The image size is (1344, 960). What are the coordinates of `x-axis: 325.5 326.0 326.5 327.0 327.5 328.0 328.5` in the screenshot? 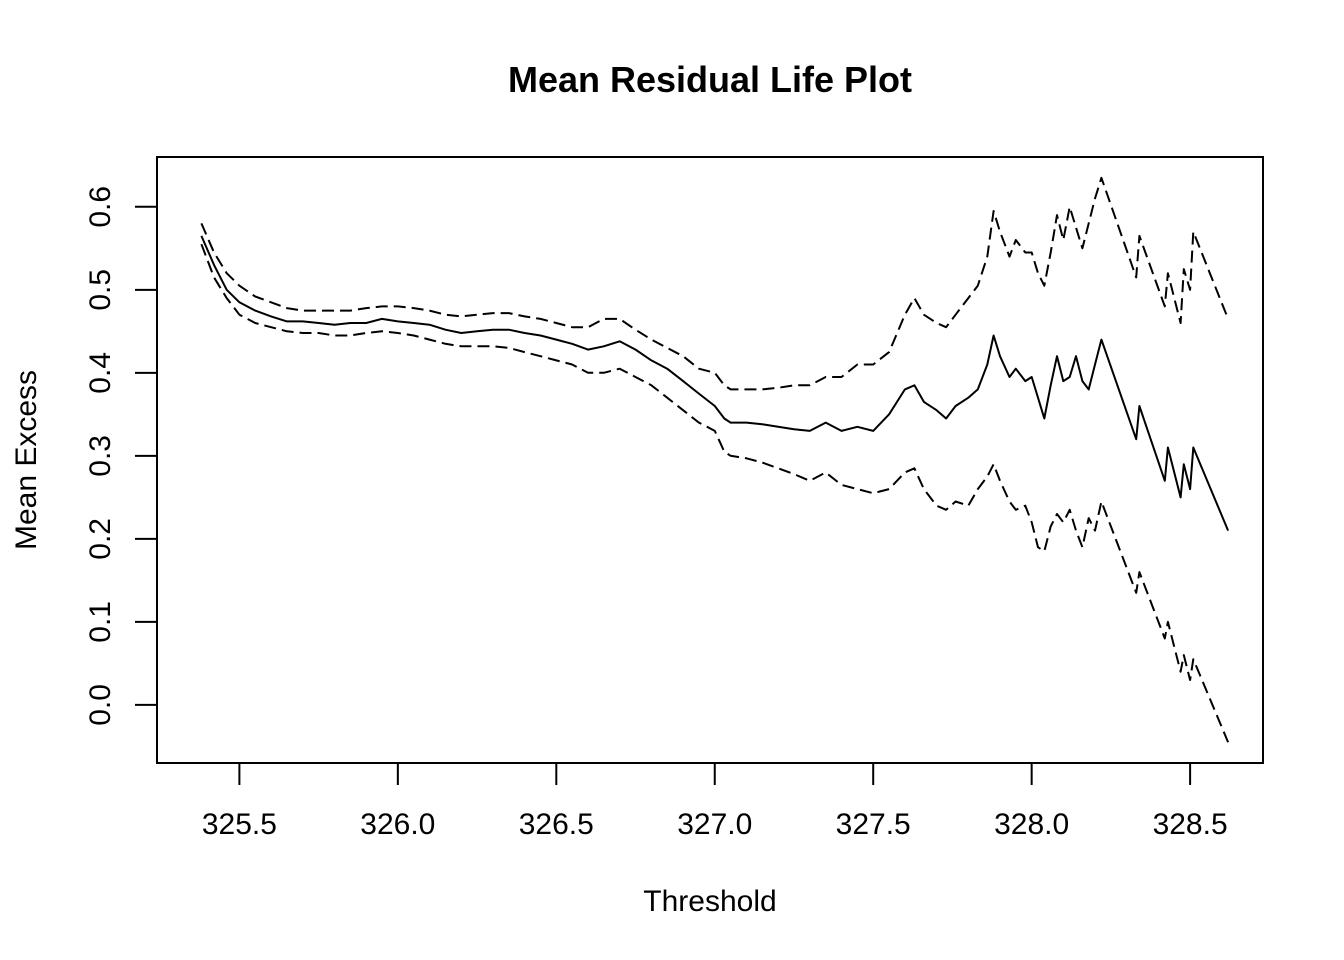 It's located at (715, 801).